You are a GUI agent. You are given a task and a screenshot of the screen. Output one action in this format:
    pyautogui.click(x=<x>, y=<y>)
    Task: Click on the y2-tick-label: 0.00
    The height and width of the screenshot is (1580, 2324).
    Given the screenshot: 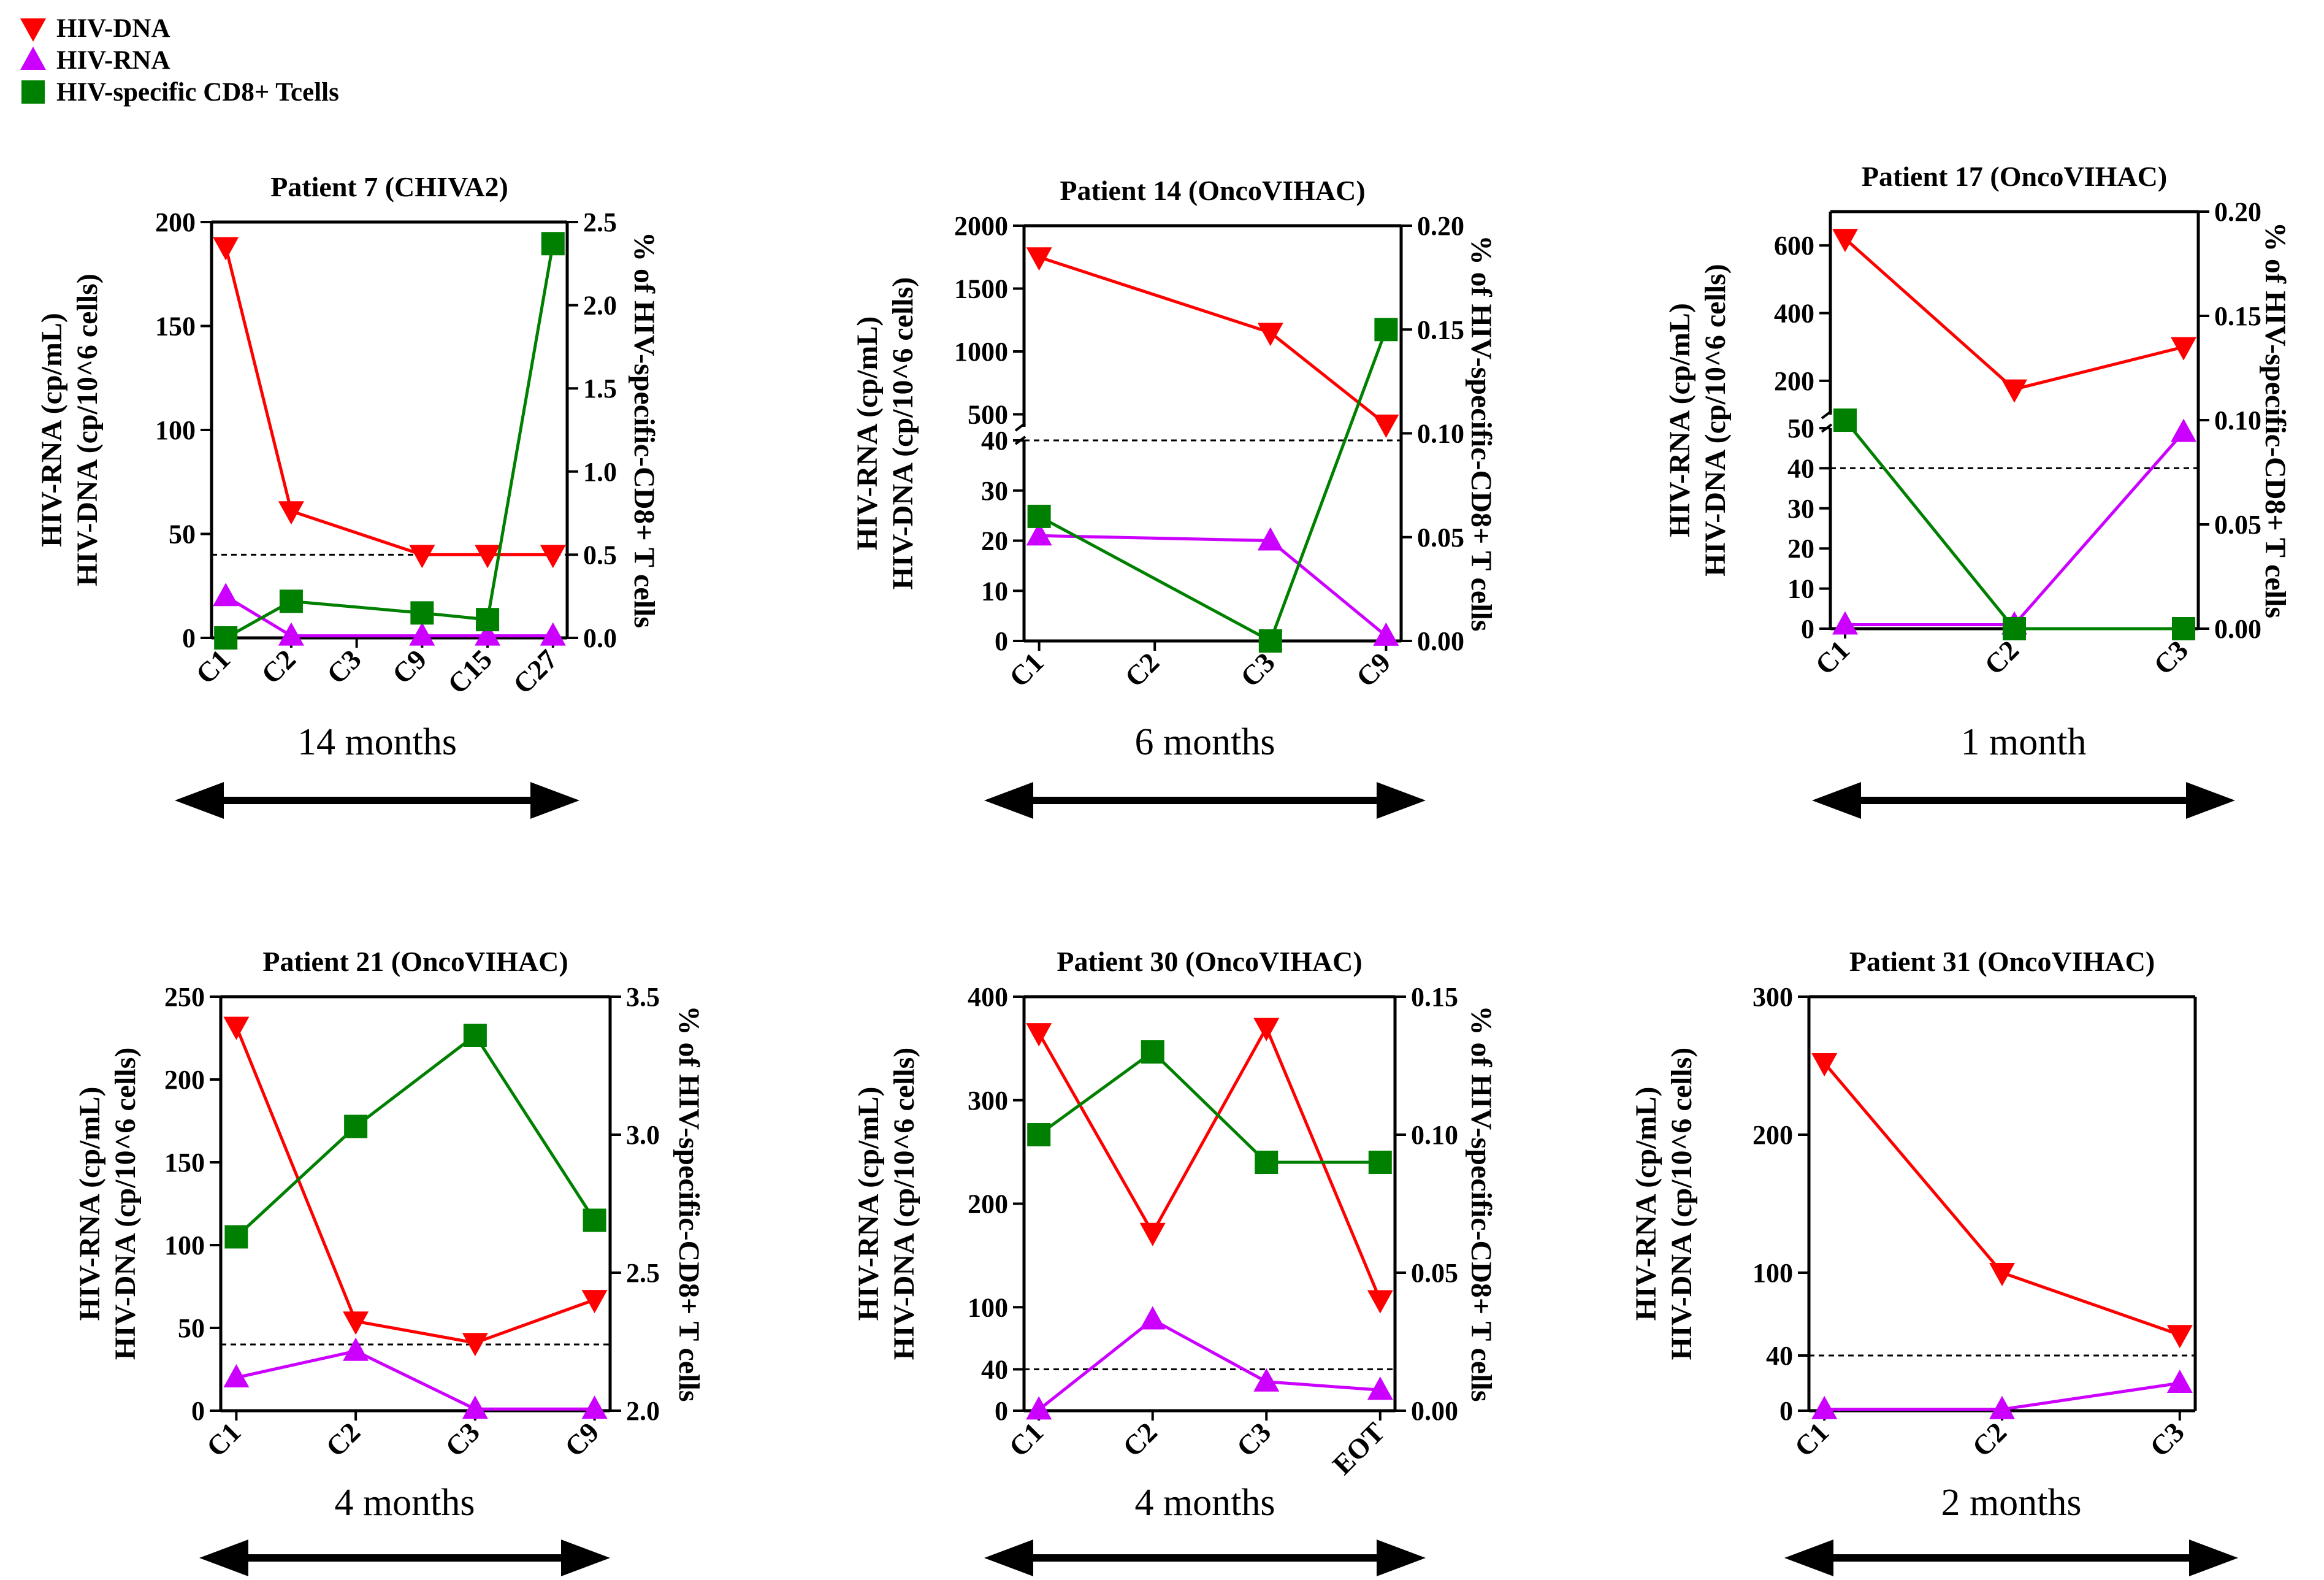 What is the action you would take?
    pyautogui.click(x=2237, y=629)
    